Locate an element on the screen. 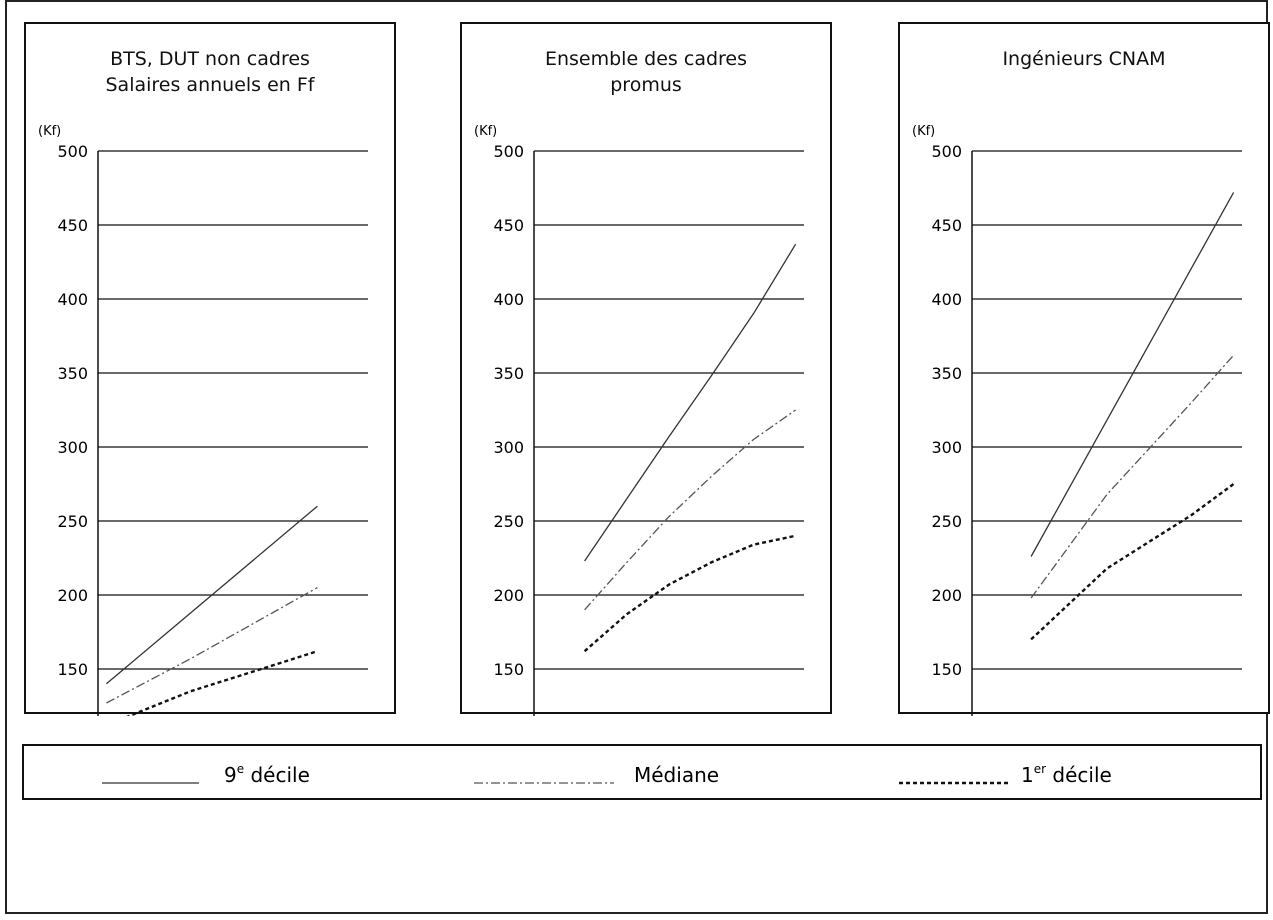 This screenshot has width=1273, height=920. chart-title: Ensemble des cadres promus is located at coordinates (646, 72).